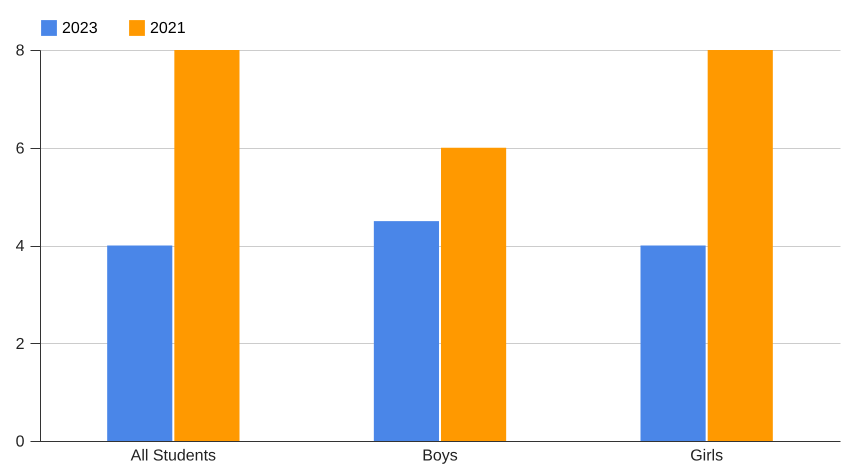 Image resolution: width=865 pixels, height=471 pixels. I want to click on x-tick-label: Girls, so click(707, 456).